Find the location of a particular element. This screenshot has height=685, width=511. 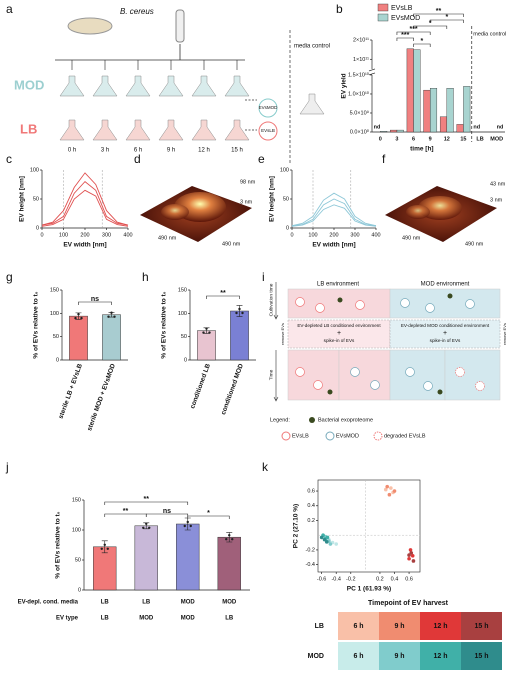

legend-text: Bacterial exoproteome is located at coordinates (345, 420).